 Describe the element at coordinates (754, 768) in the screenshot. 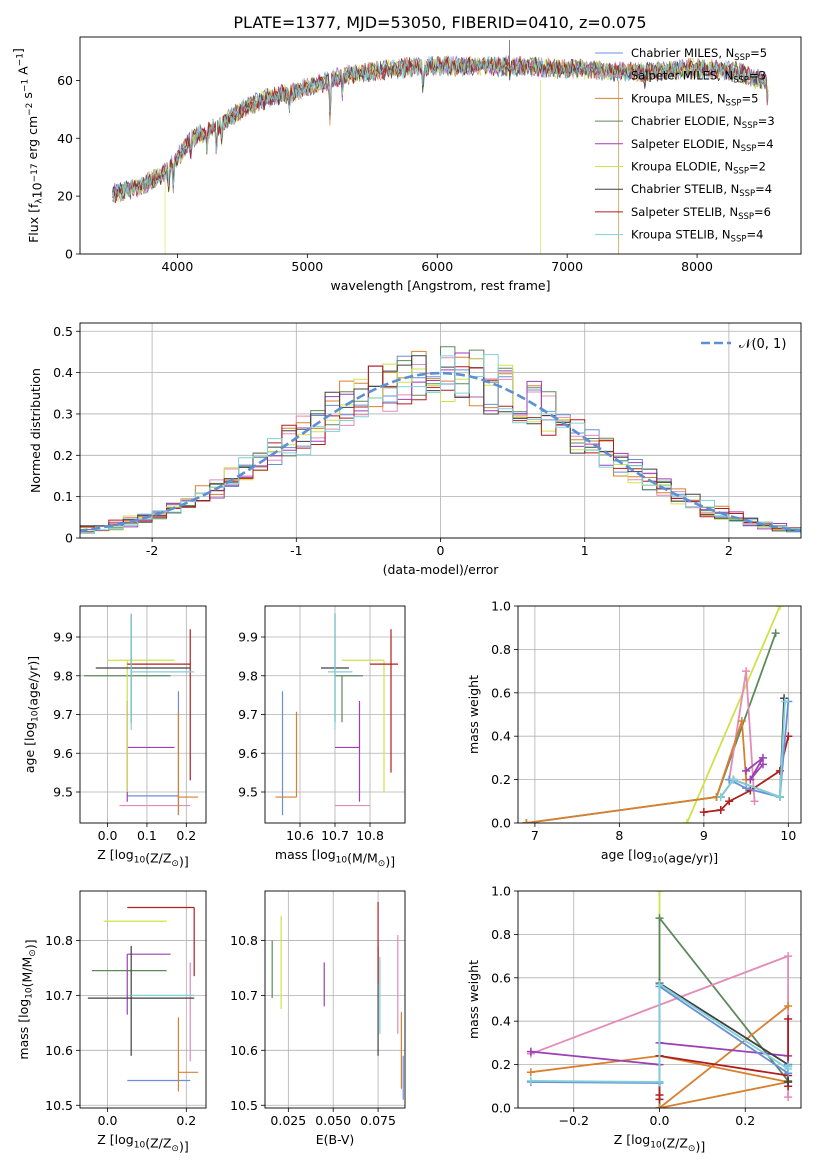

I see `weight-series-salpeter_elodie` at that location.